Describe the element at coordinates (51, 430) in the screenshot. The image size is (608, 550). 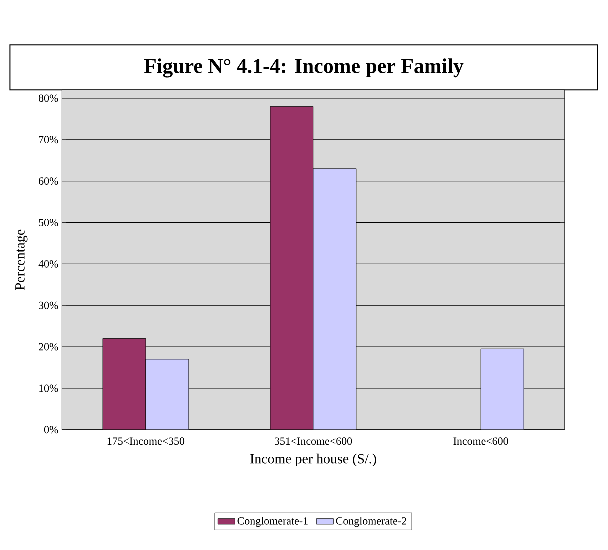
I see `y-tick-label: 0%` at that location.